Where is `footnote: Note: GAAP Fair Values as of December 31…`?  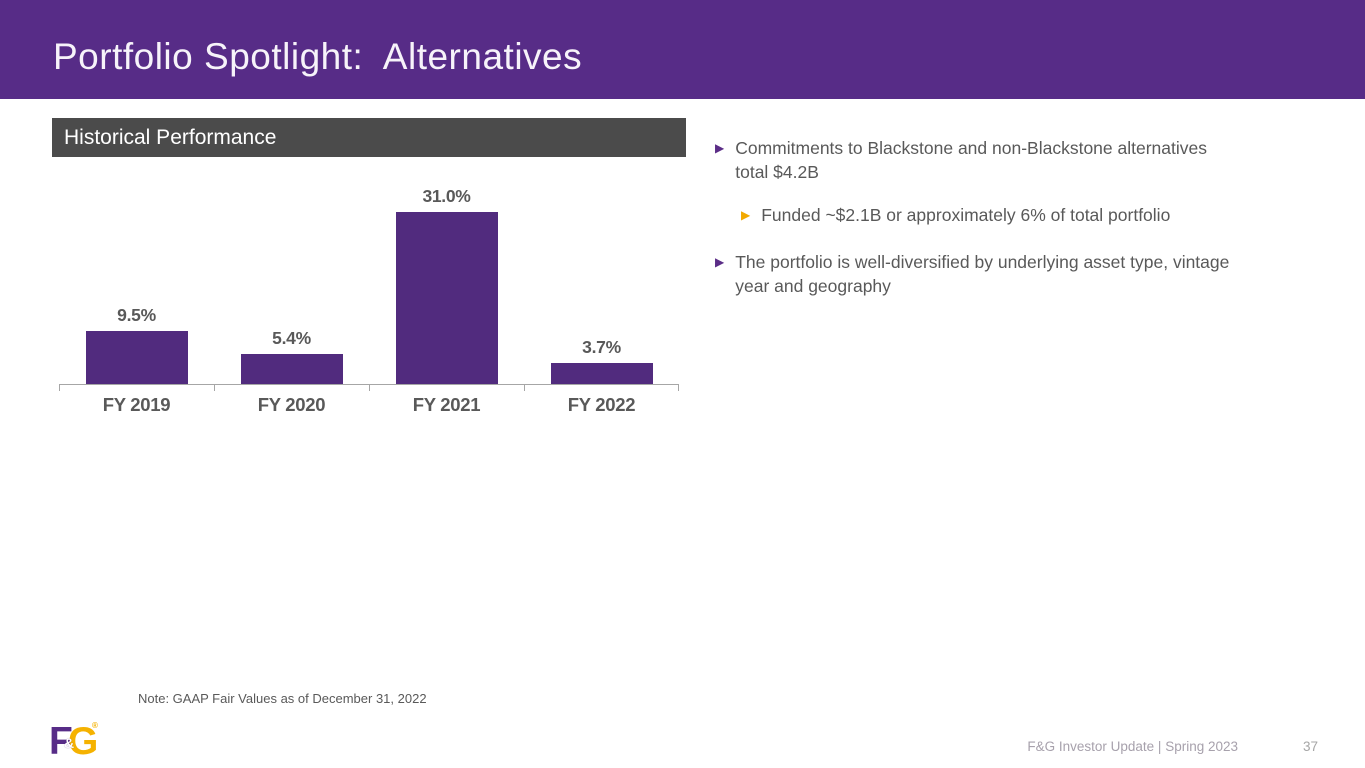 footnote: Note: GAAP Fair Values as of December 31… is located at coordinates (282, 698).